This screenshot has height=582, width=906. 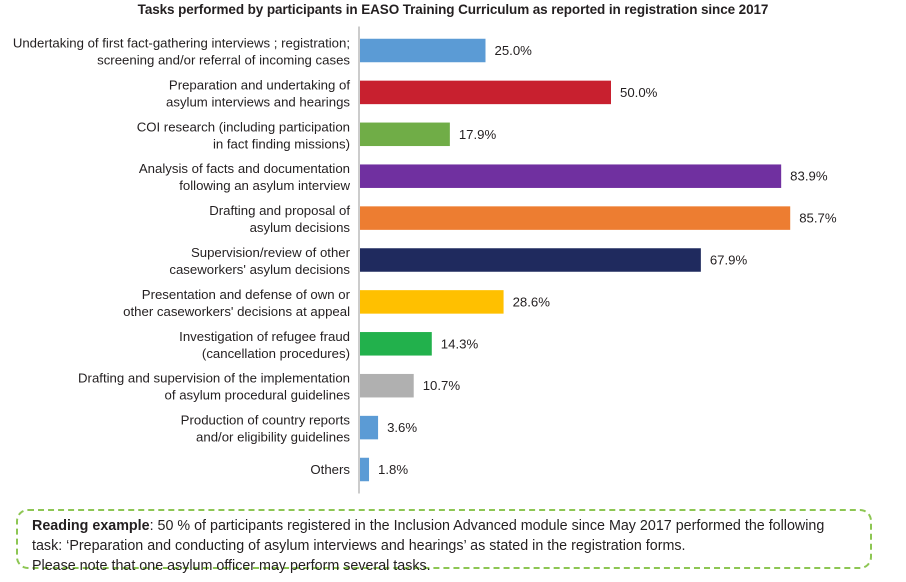 What do you see at coordinates (485, 92) in the screenshot?
I see `bar-preparation-and-undertaking-of-asylum-in` at bounding box center [485, 92].